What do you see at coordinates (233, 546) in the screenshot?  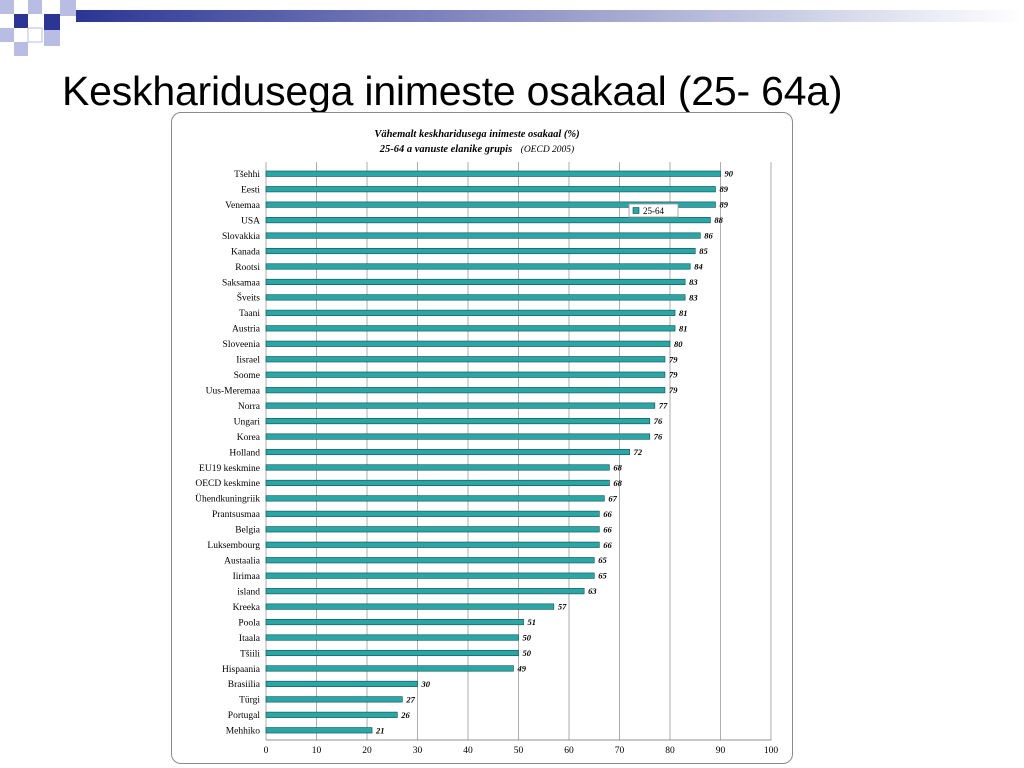 I see `category-label: Luksembourg` at bounding box center [233, 546].